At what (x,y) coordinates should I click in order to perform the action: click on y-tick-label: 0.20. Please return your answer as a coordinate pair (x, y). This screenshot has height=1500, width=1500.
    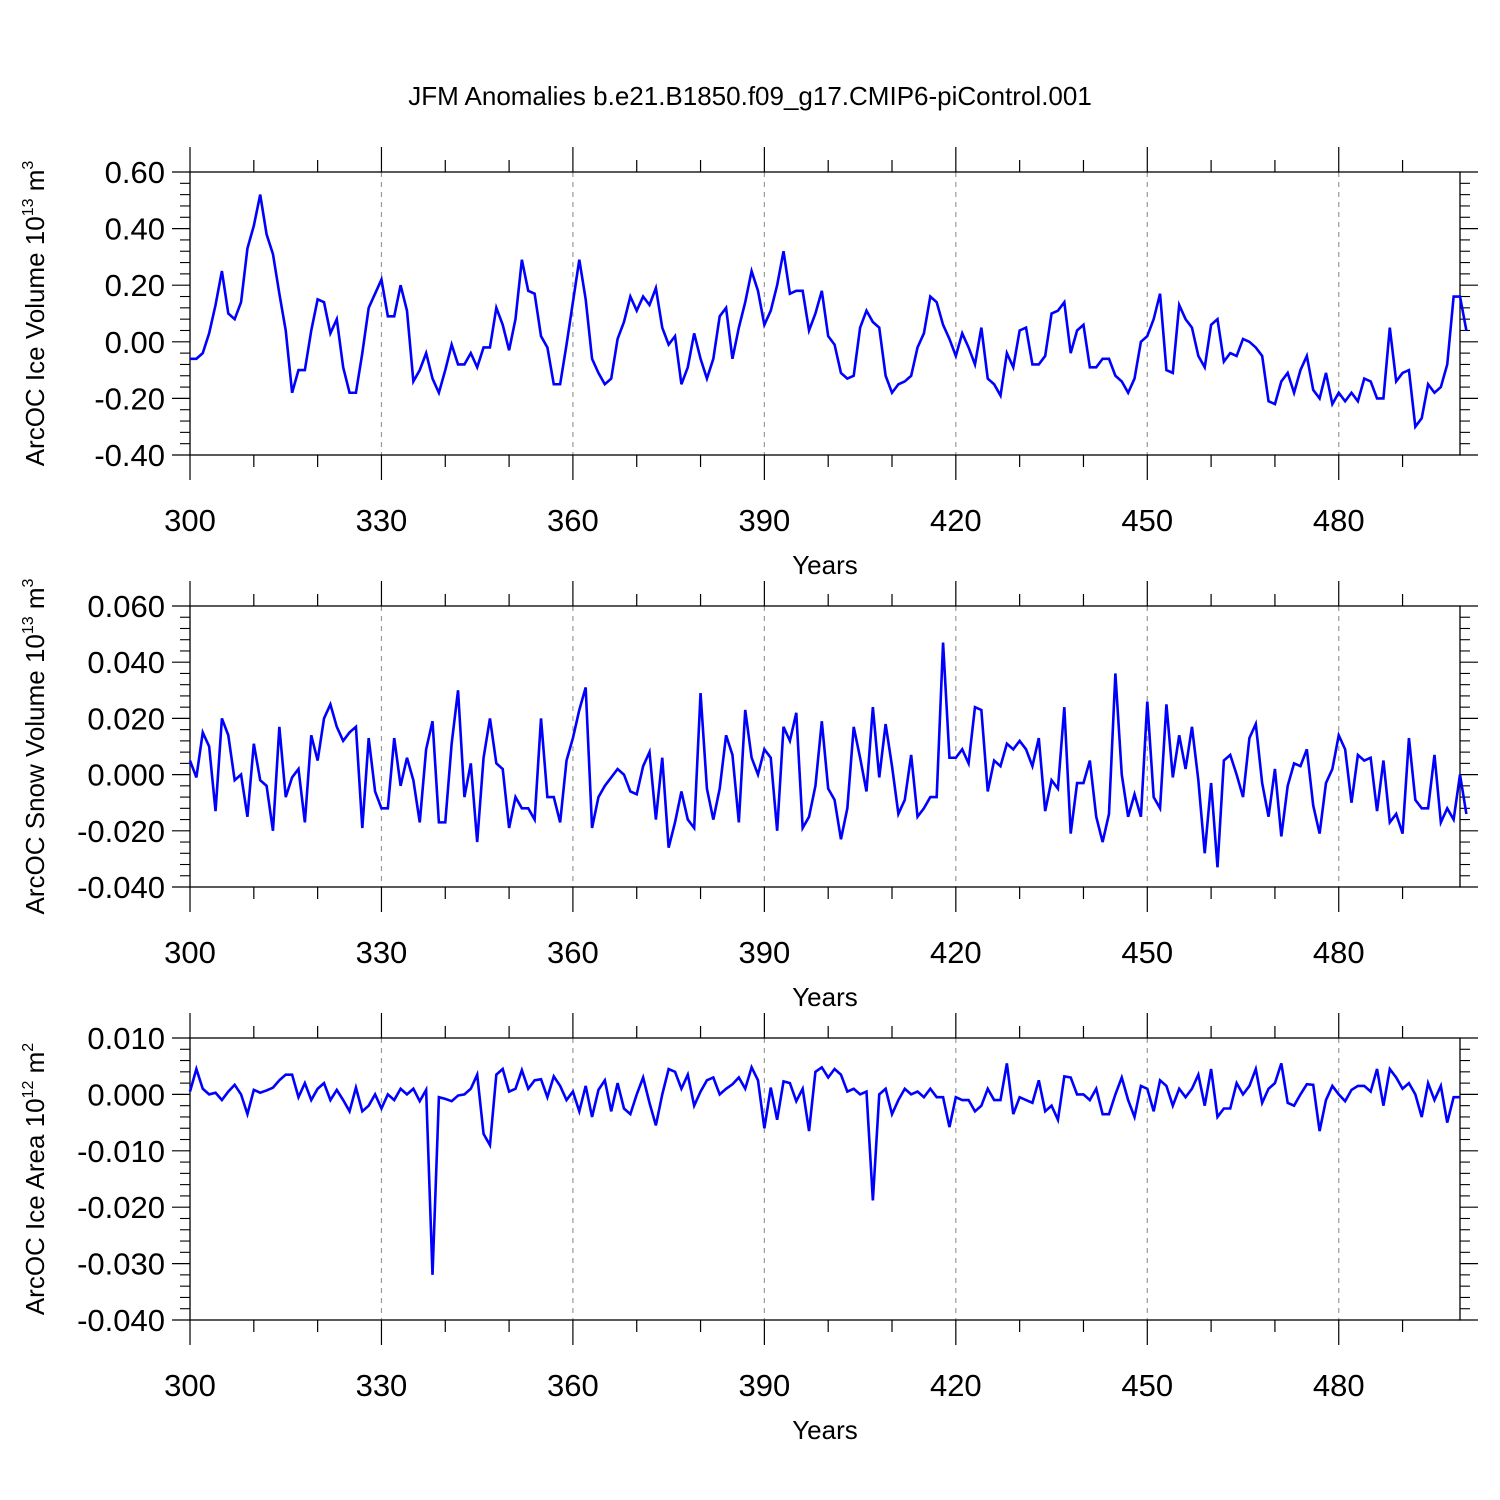
    Looking at the image, I should click on (135, 285).